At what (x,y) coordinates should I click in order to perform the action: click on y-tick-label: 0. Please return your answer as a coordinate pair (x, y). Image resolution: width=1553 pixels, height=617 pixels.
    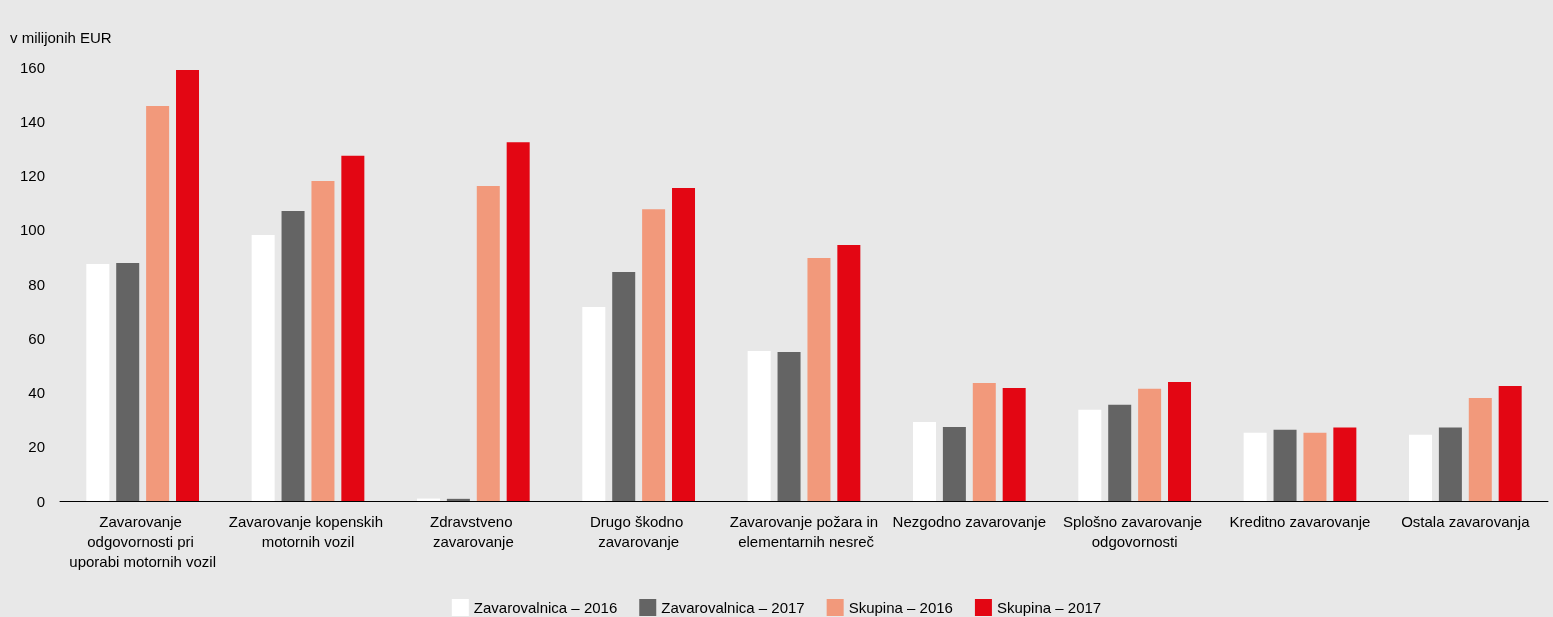
    Looking at the image, I should click on (40, 501).